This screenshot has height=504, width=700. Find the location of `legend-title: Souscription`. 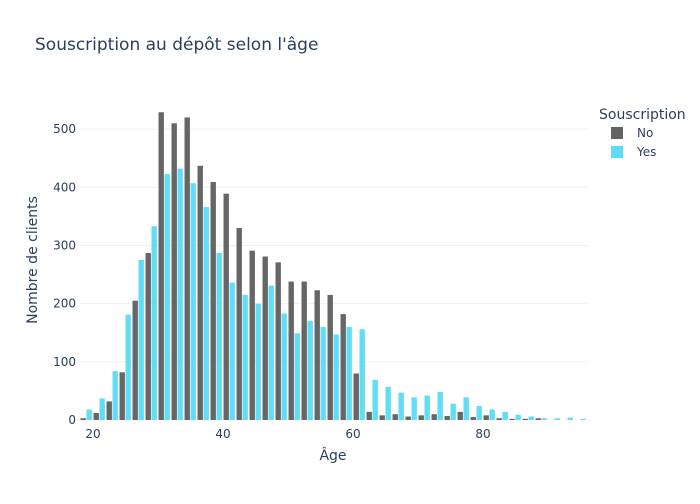

legend-title: Souscription is located at coordinates (642, 115).